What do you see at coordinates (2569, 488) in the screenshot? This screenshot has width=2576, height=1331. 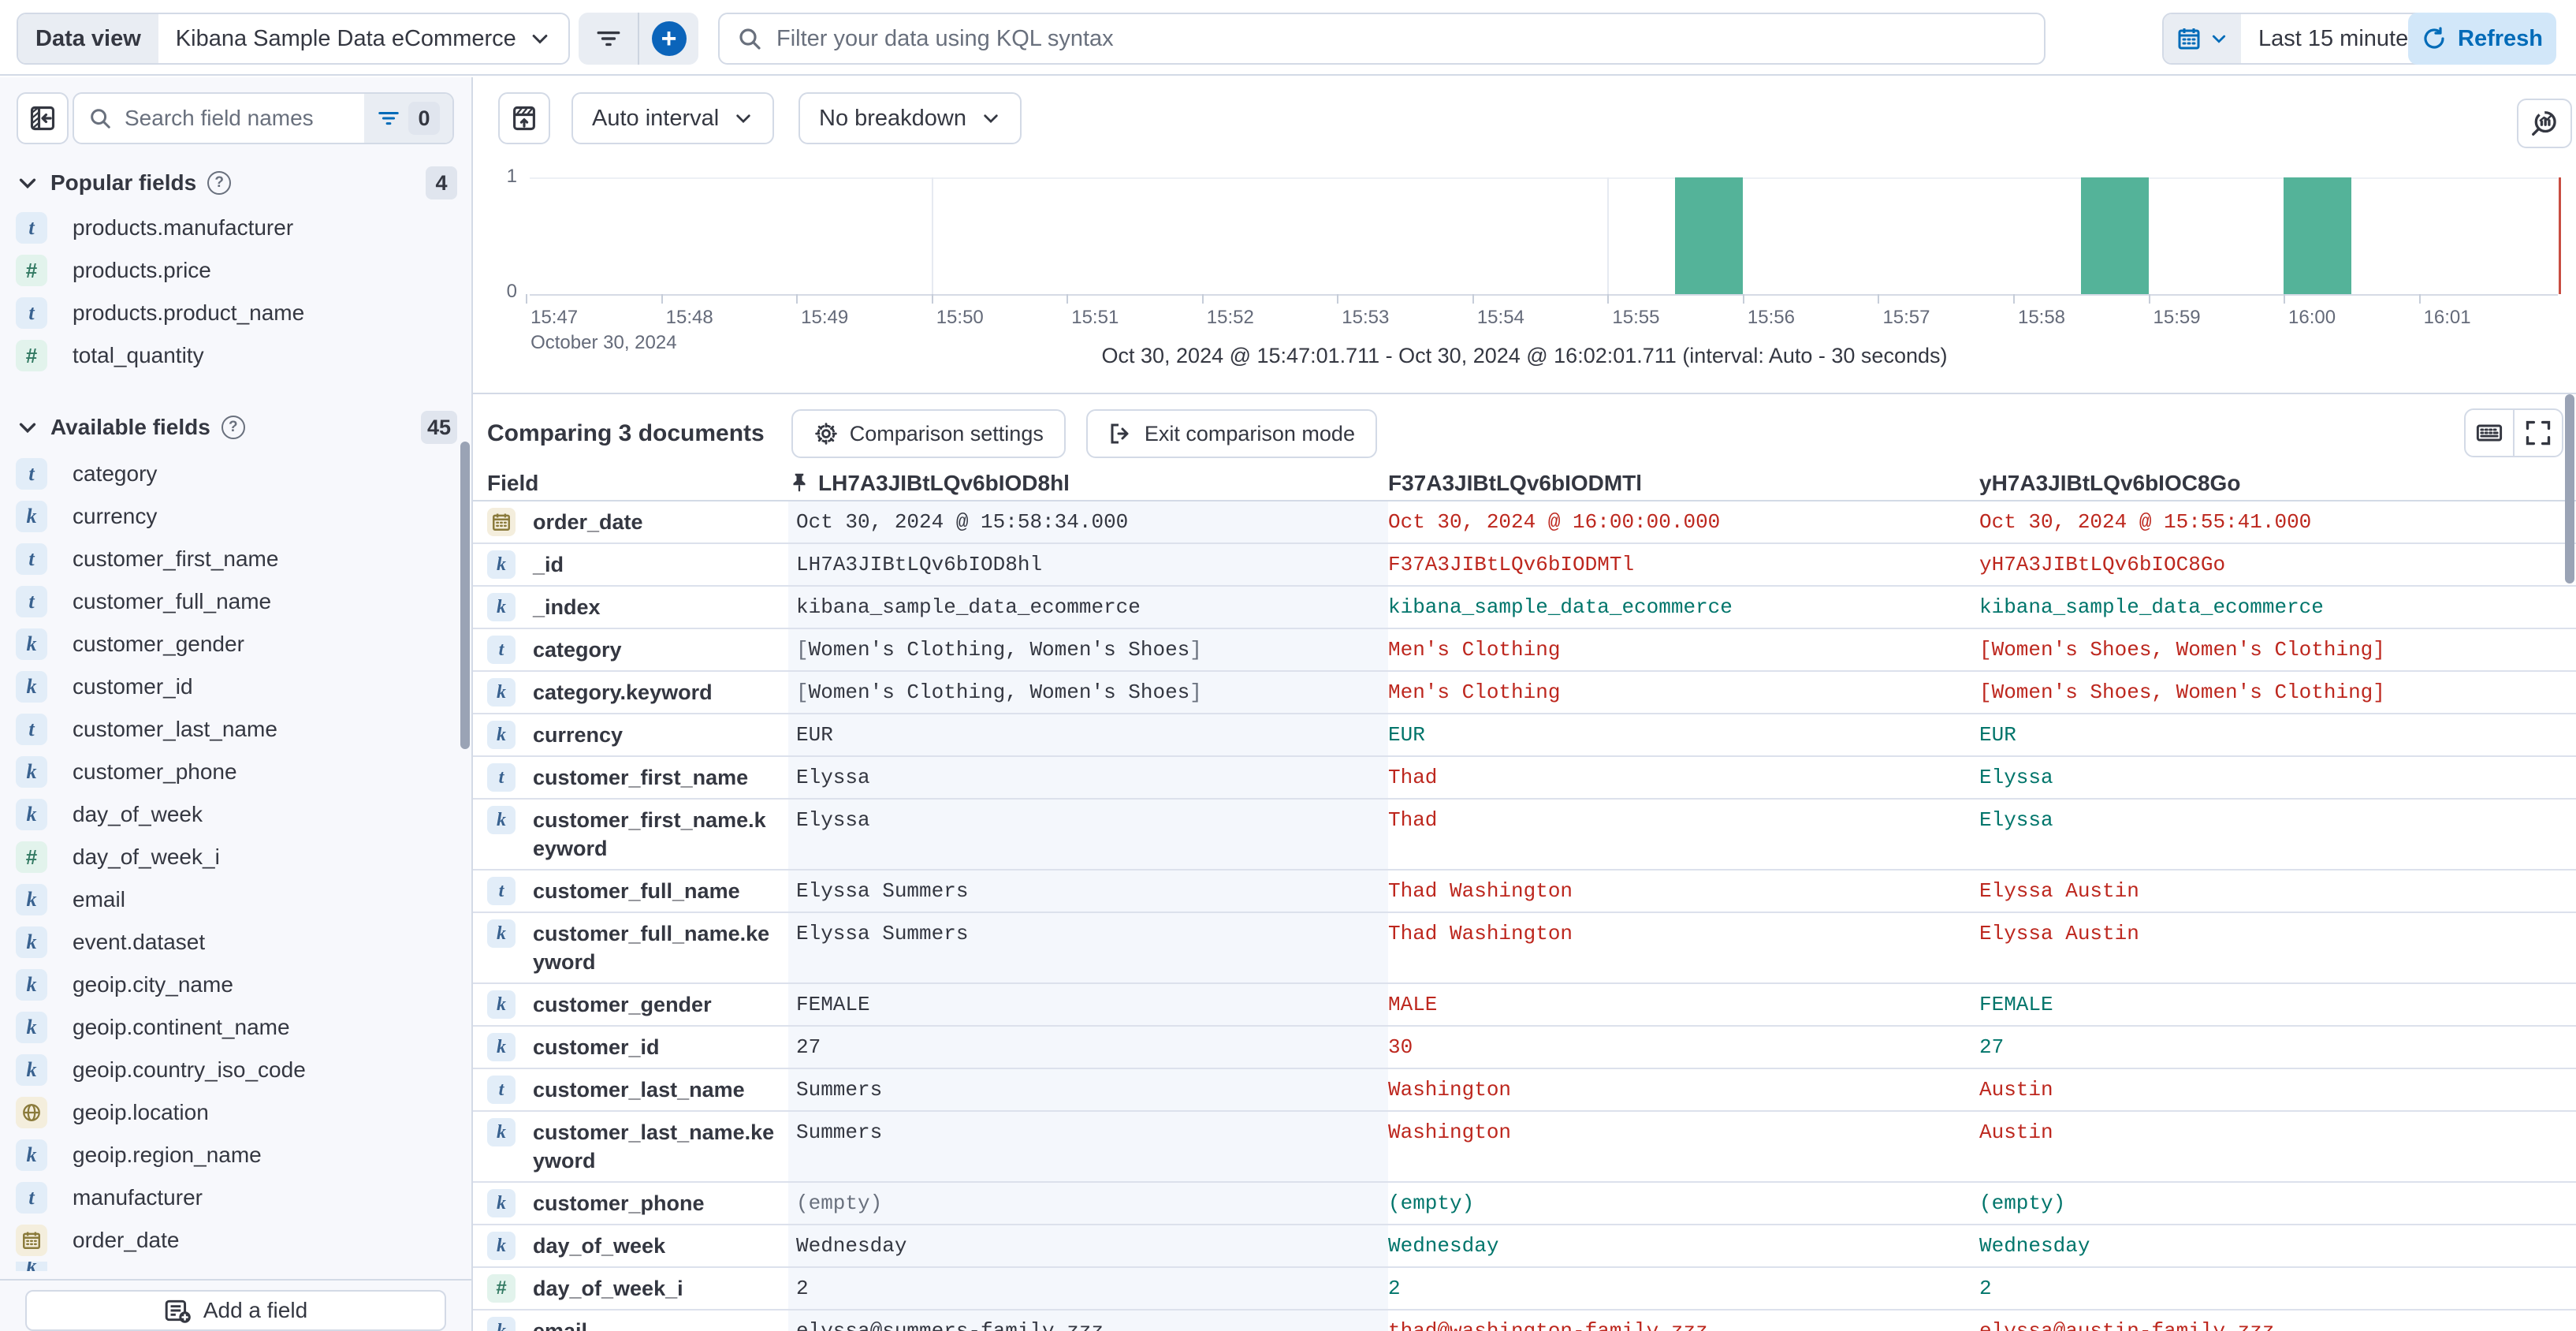 I see `table-scrollbar` at bounding box center [2569, 488].